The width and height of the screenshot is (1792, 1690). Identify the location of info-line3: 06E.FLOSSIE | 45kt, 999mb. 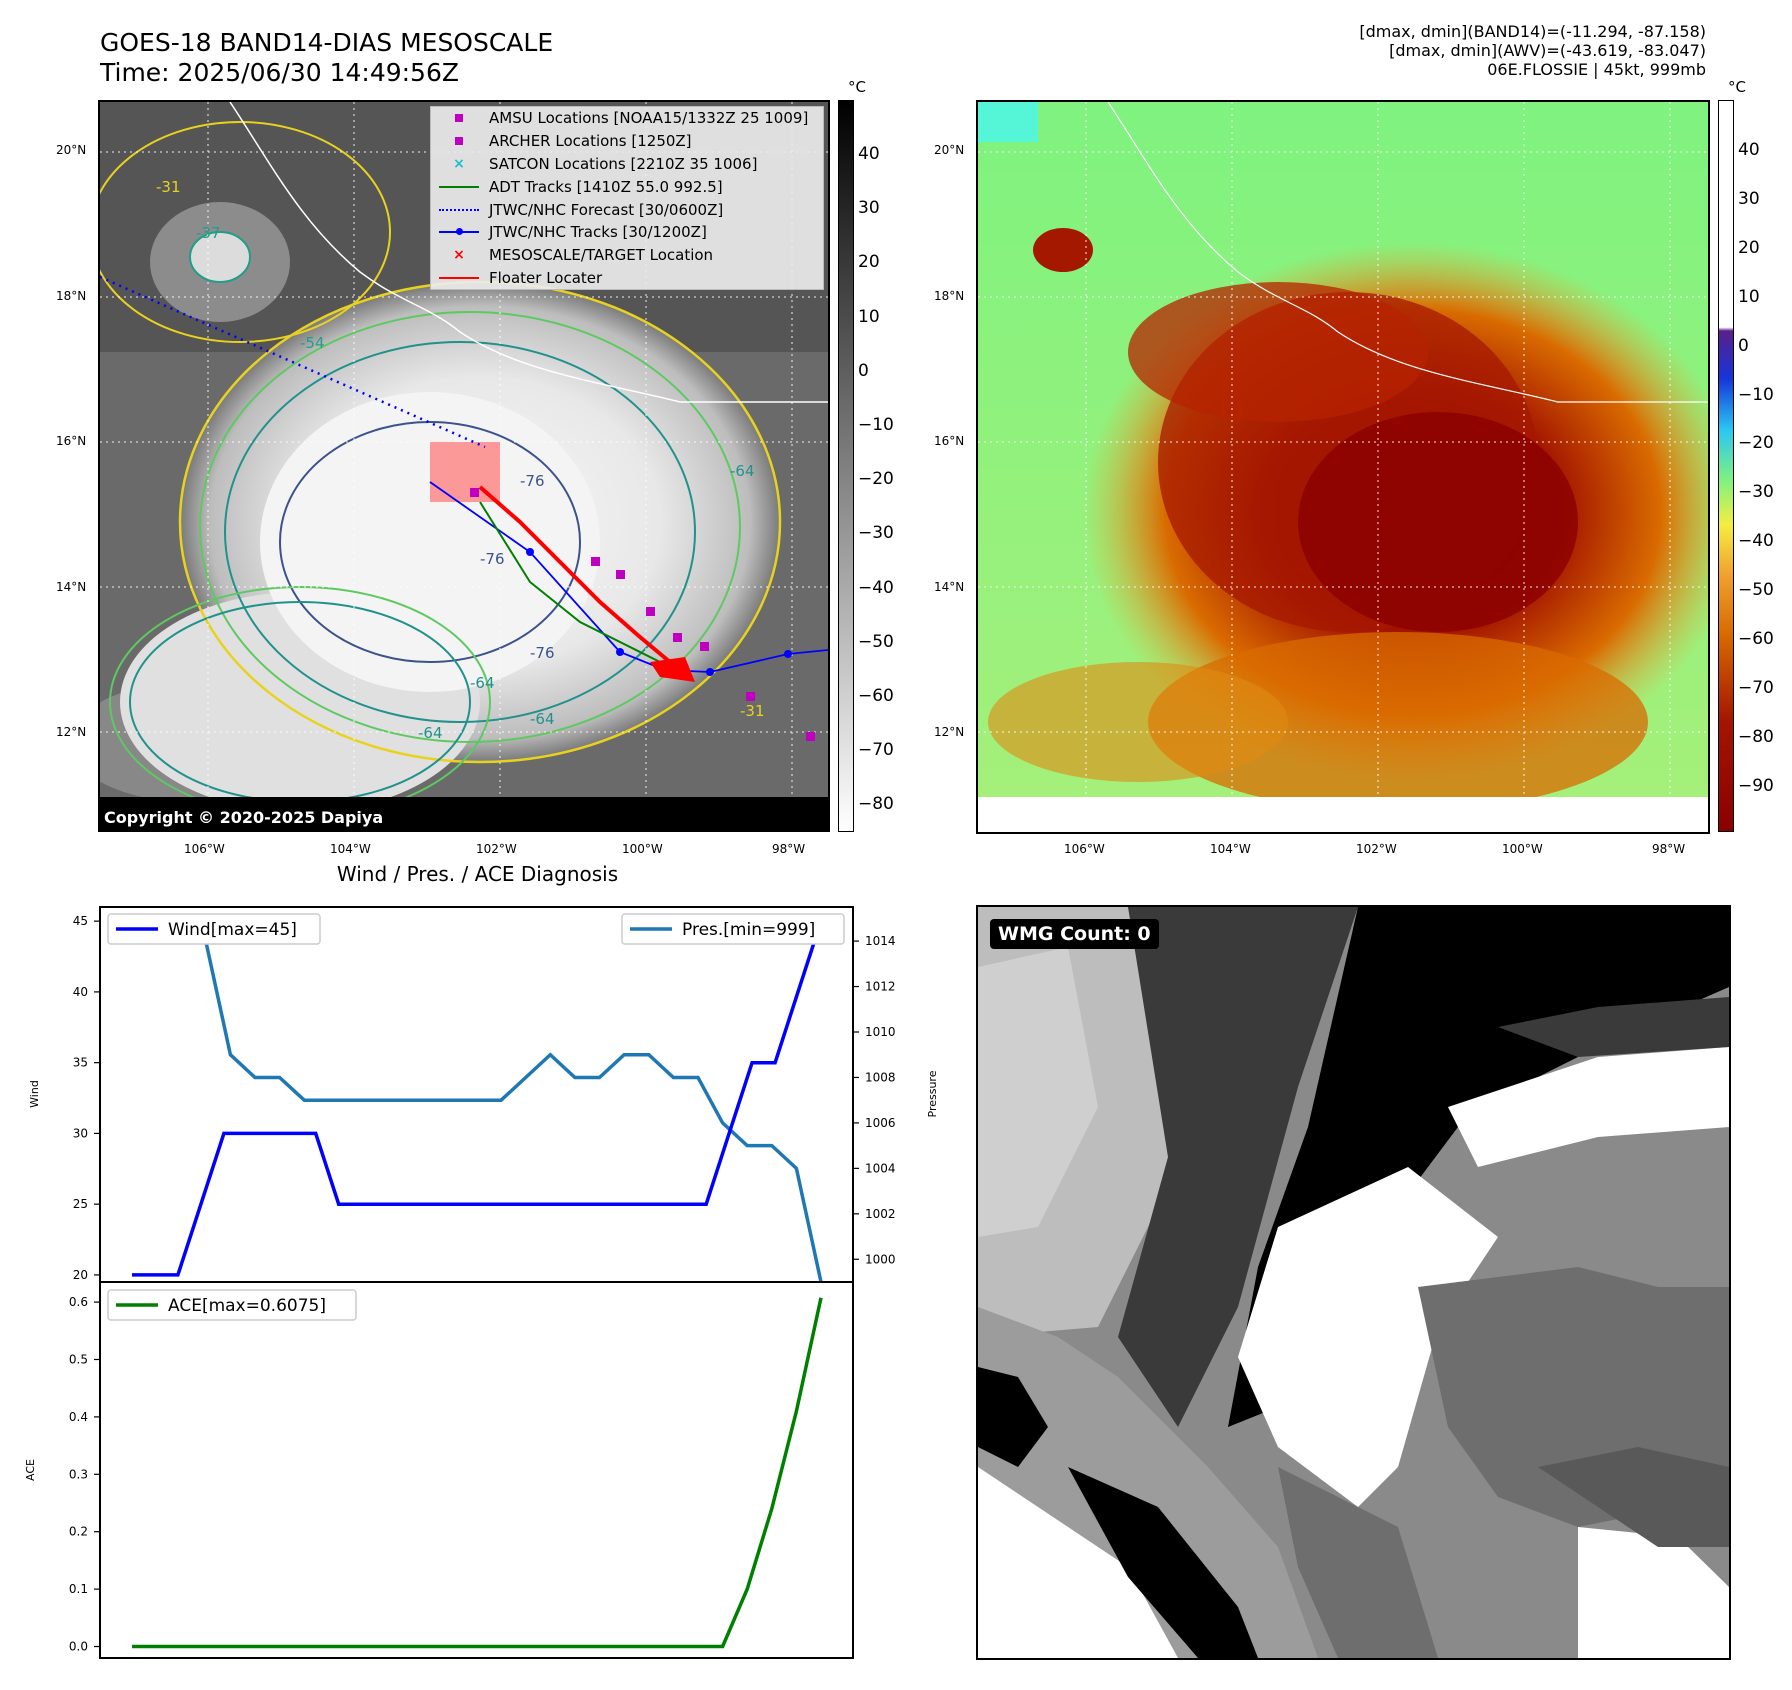
(1596, 69).